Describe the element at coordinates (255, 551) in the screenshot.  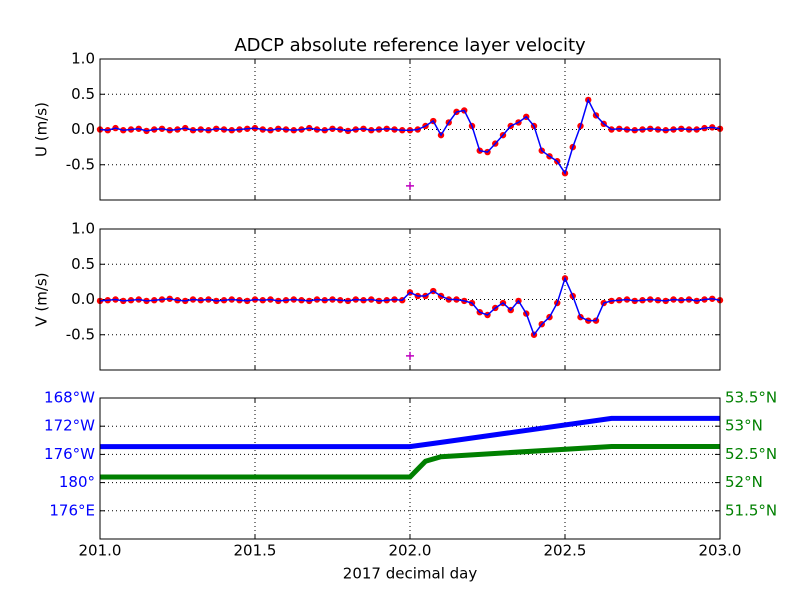
I see `x-tick-label: 201.5` at that location.